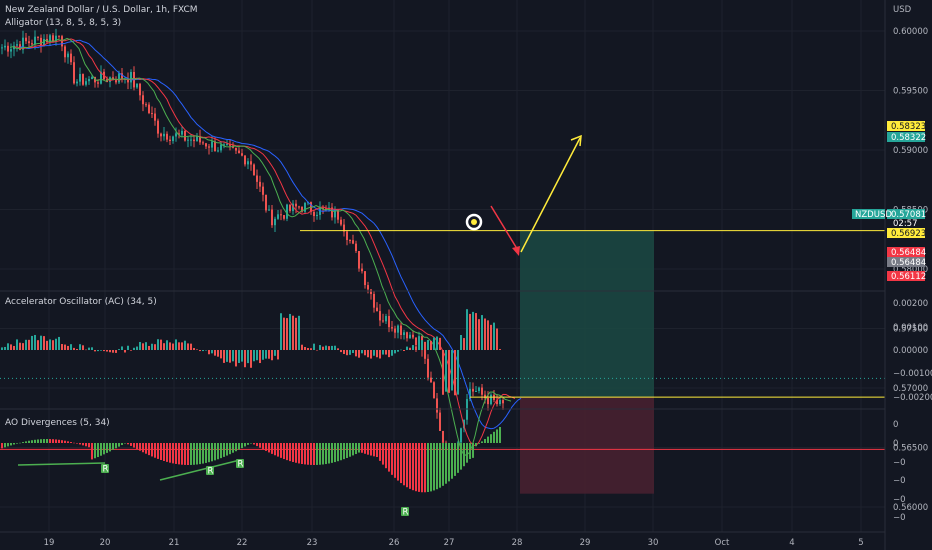 This screenshot has height=550, width=932. I want to click on time-tick-label: 28, so click(517, 543).